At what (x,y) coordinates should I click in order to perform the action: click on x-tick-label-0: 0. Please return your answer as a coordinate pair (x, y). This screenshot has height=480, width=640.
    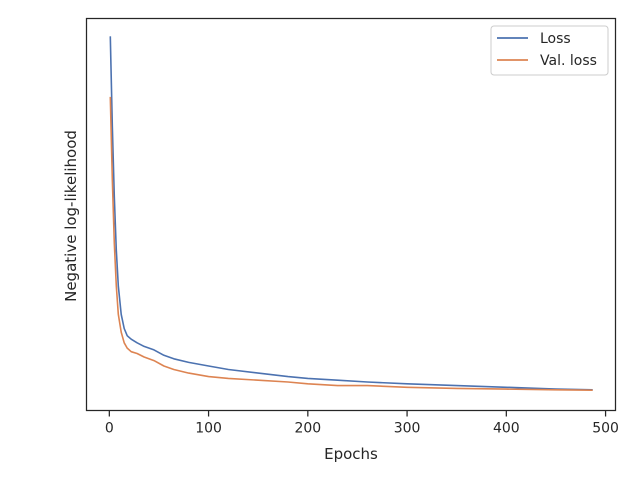
    Looking at the image, I should click on (109, 429).